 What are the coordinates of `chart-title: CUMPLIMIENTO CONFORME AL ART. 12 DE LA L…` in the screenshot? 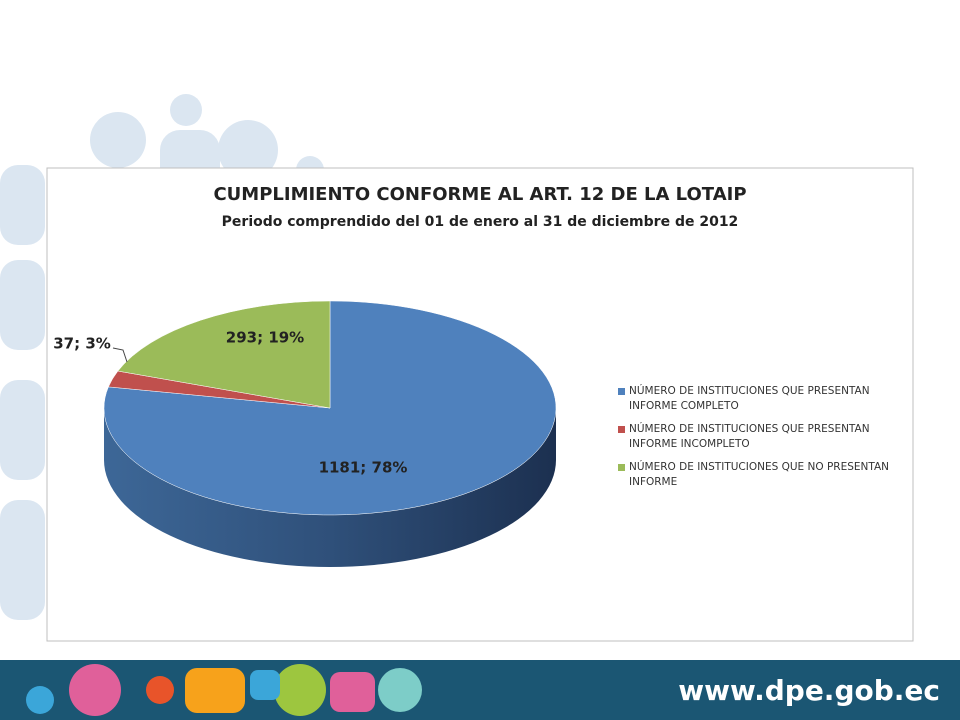 It's located at (479, 194).